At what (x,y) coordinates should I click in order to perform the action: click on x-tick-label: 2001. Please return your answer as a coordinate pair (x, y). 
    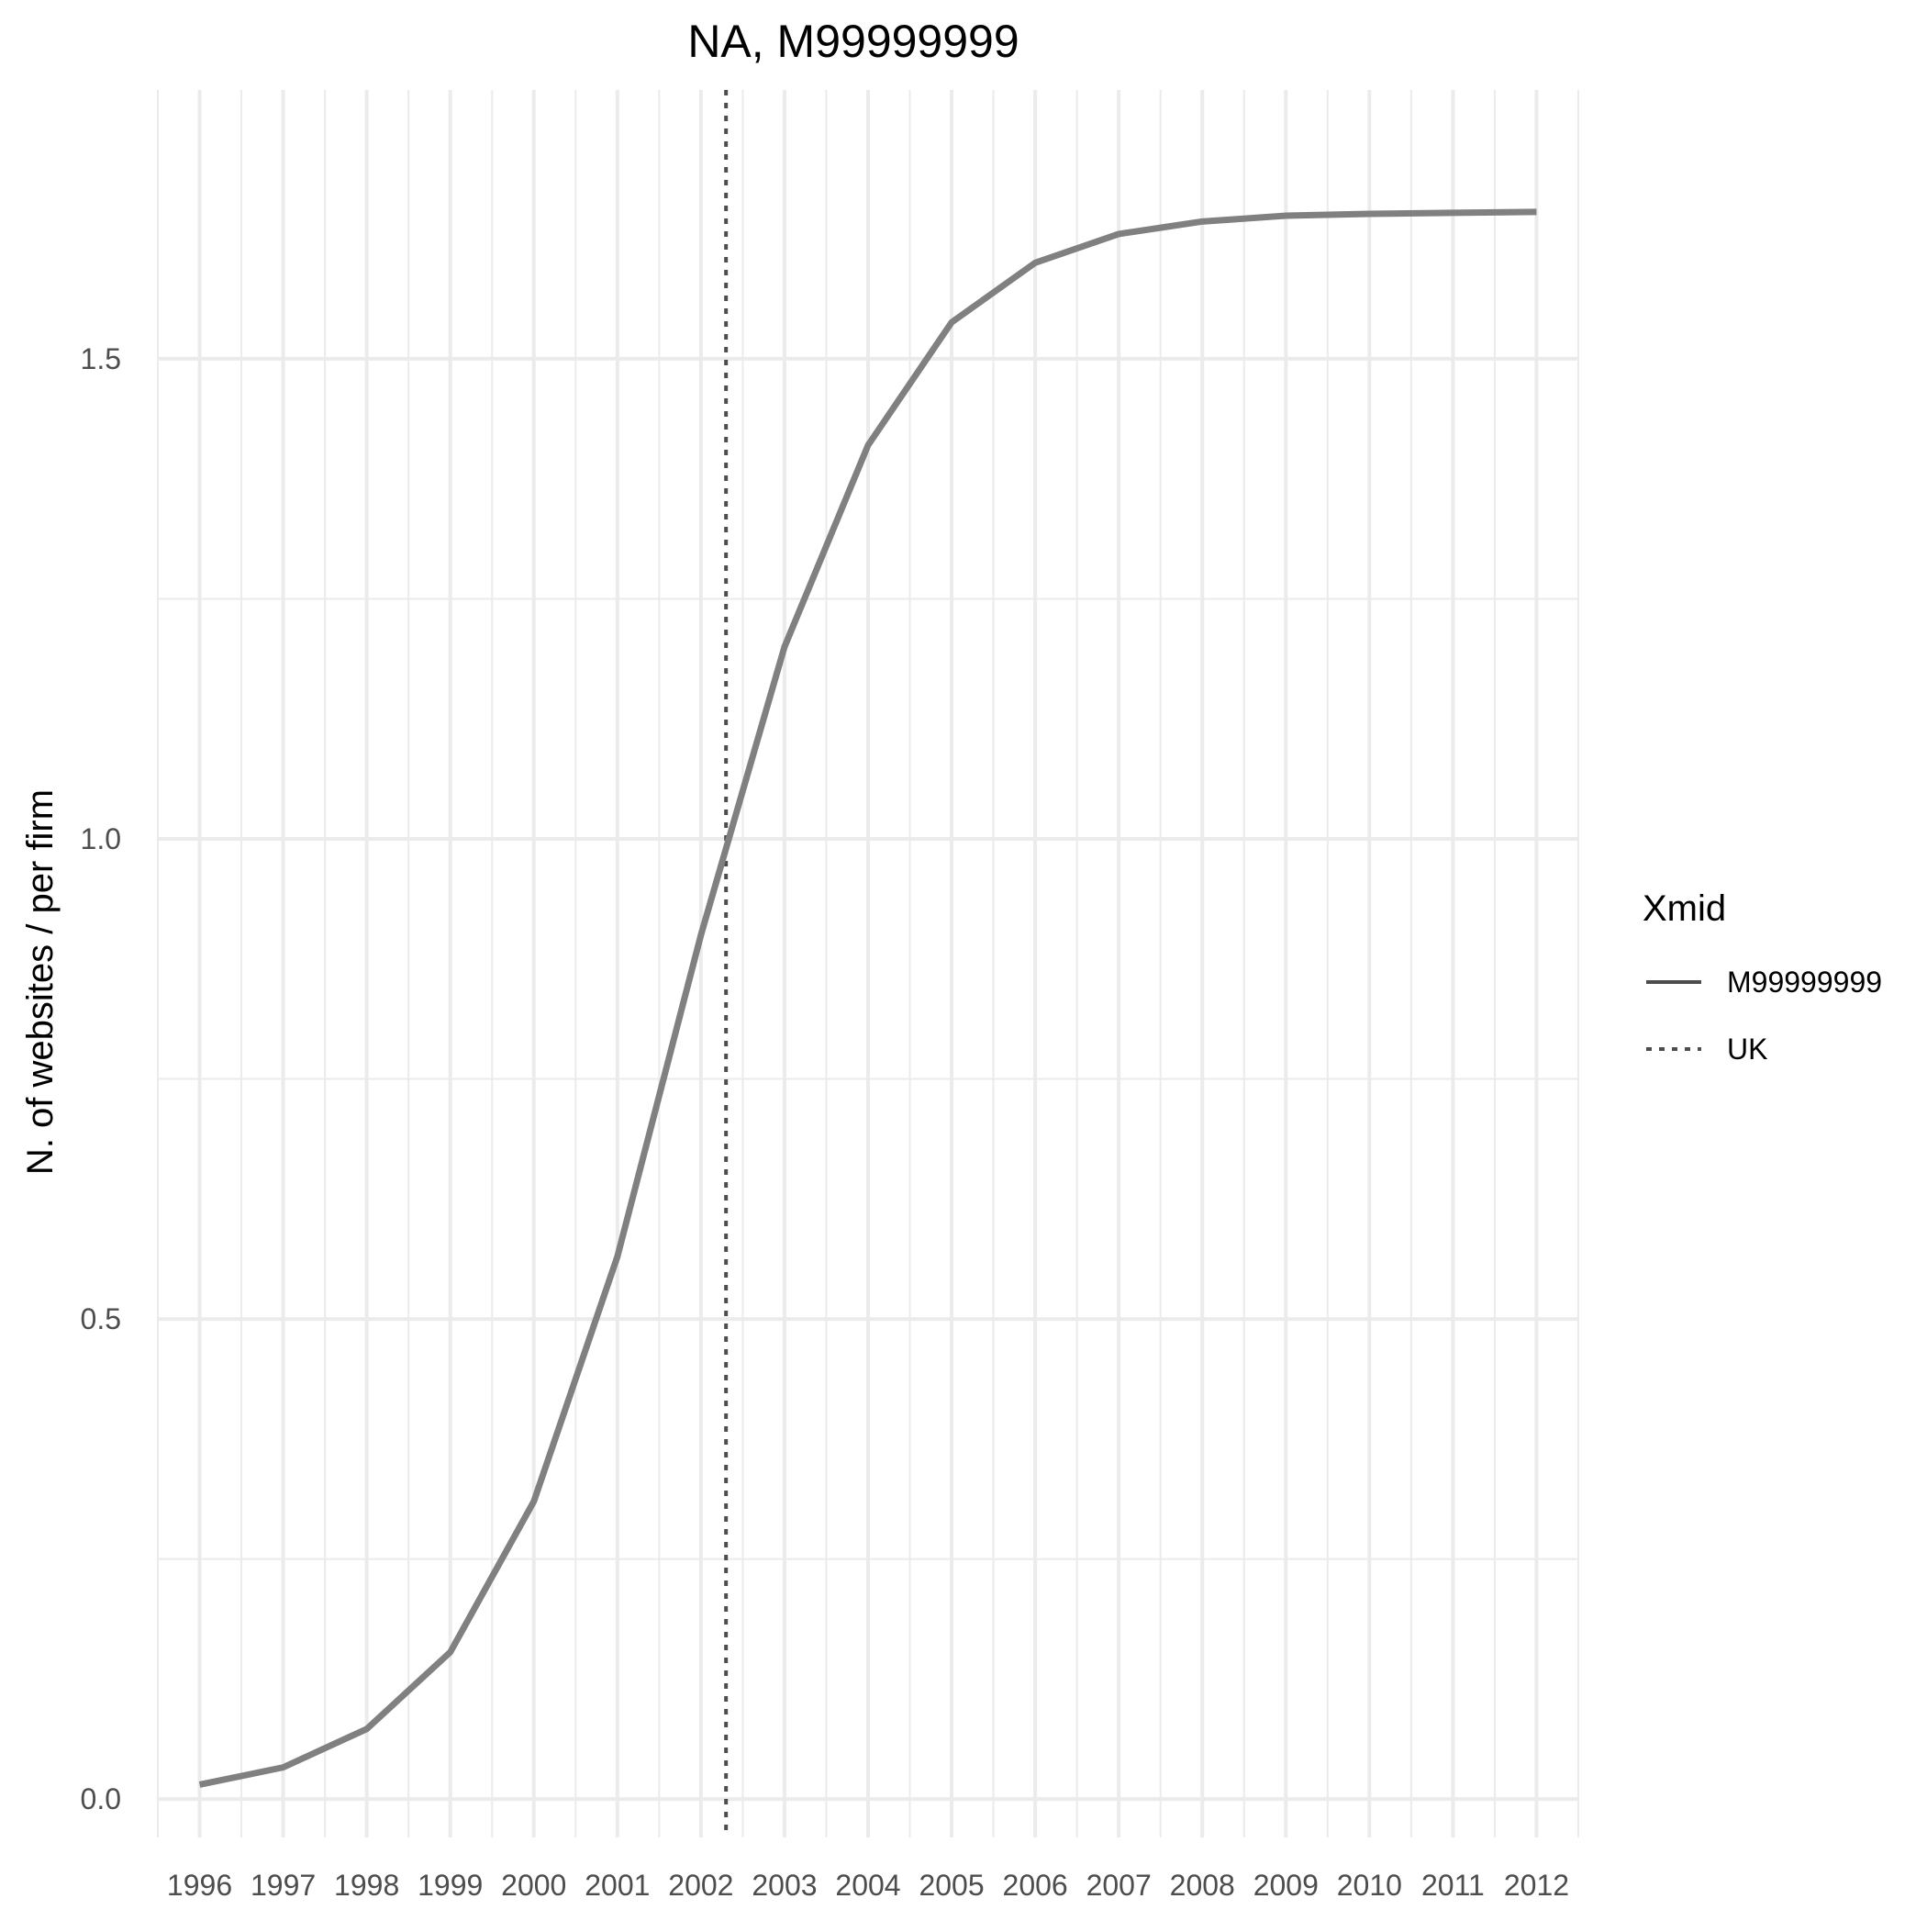
    Looking at the image, I should click on (617, 1885).